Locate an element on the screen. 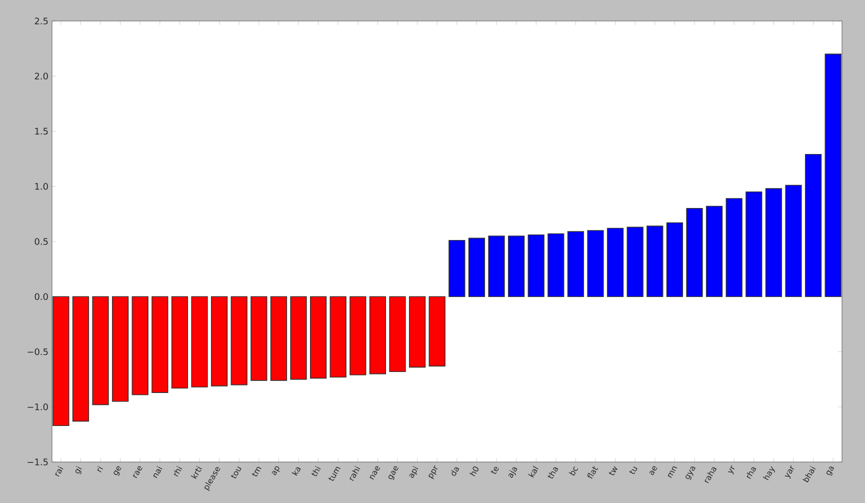  y-tick-label: 1.0 is located at coordinates (41, 186).